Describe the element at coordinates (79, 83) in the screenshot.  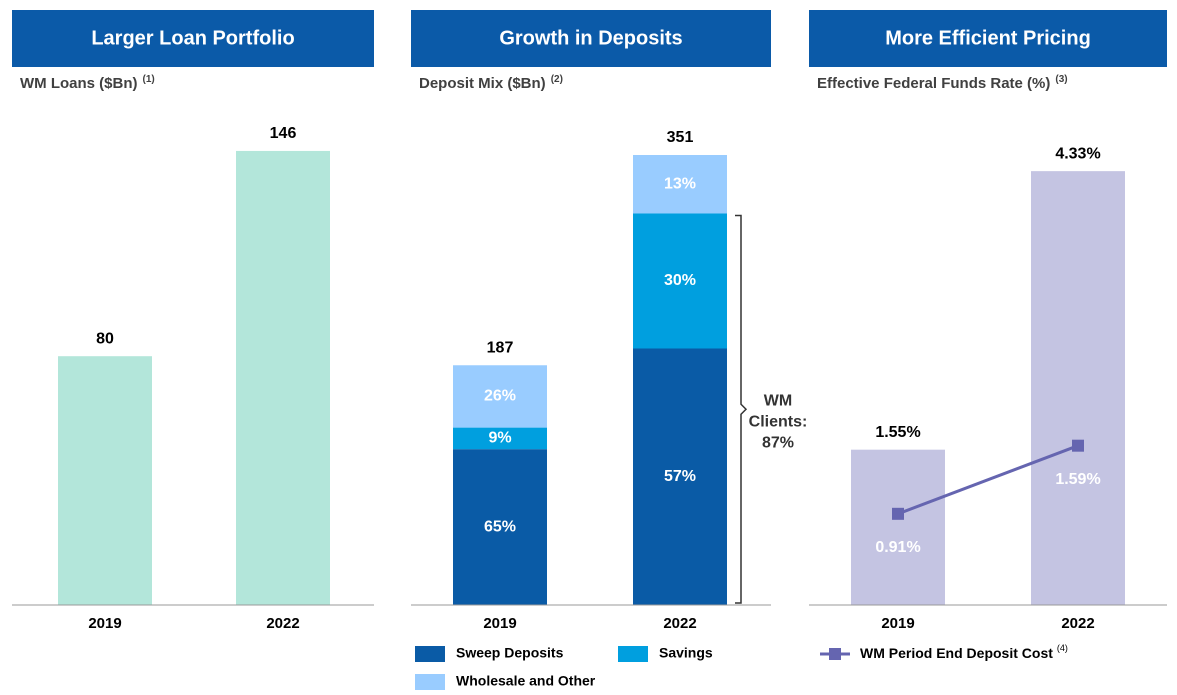
I see `subtitle-text: WM Loans ($Bn)` at that location.